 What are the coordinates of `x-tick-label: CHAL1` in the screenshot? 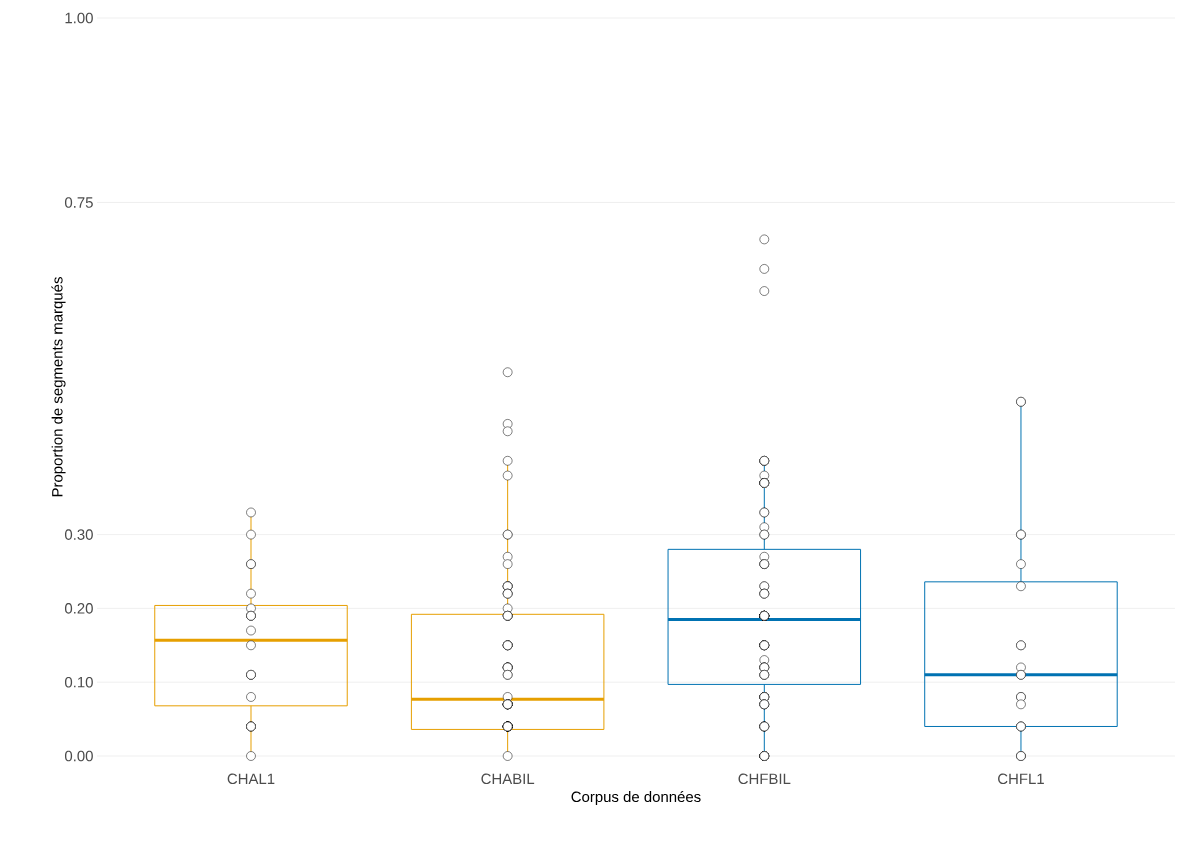 It's located at (251, 779).